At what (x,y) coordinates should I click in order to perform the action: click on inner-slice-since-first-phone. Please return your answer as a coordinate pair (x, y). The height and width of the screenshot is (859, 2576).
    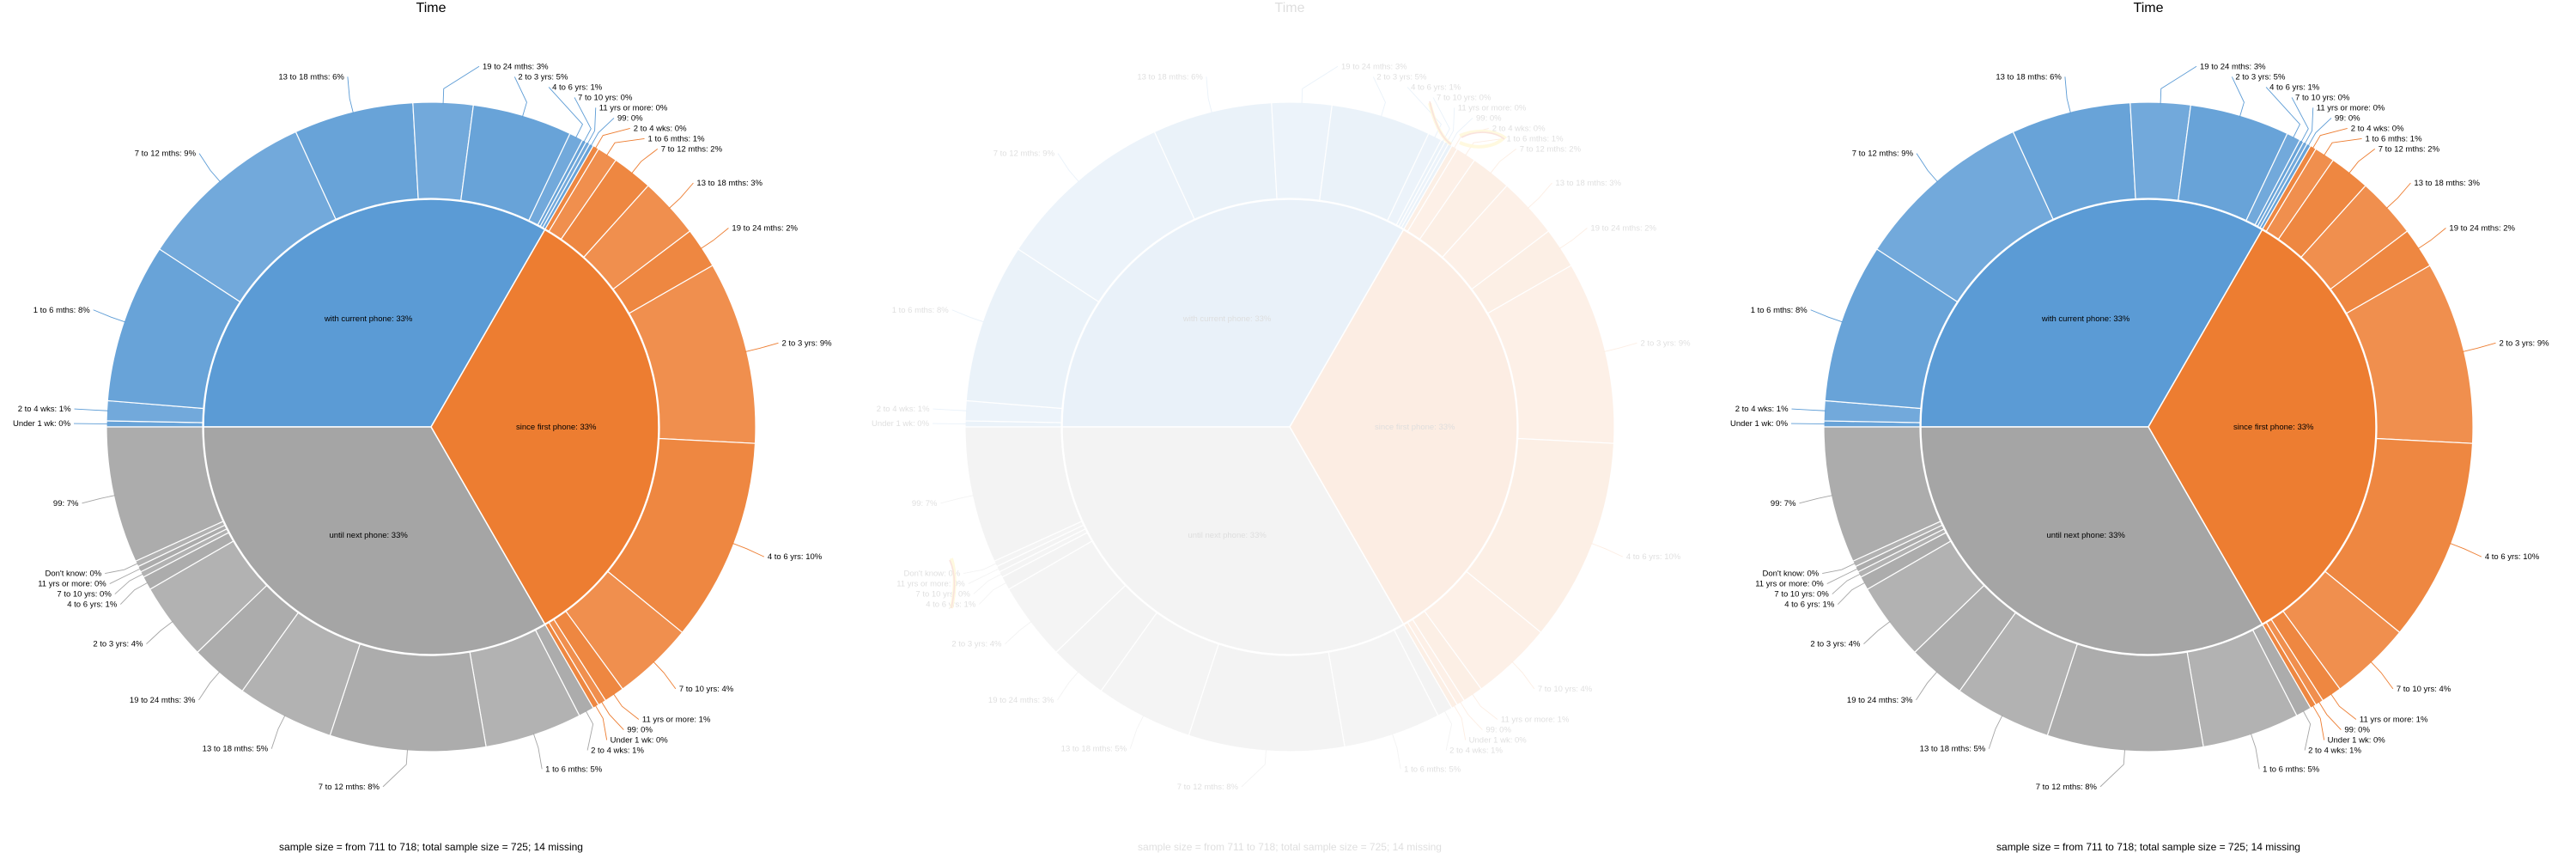
    Looking at the image, I should click on (2262, 426).